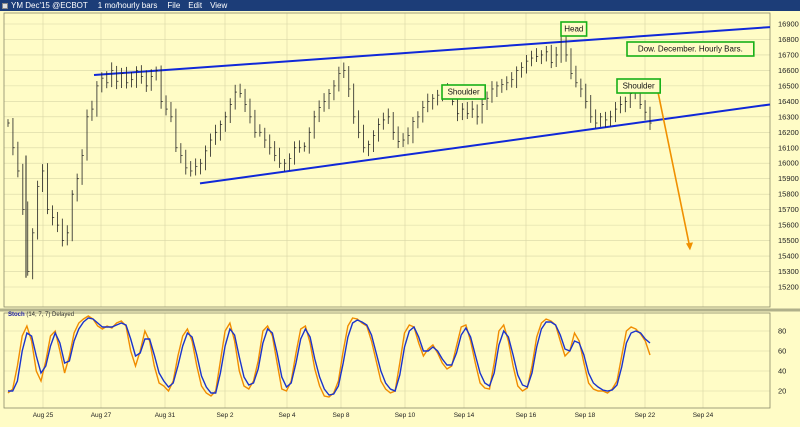 This screenshot has height=427, width=800. I want to click on head-label-box, so click(574, 29).